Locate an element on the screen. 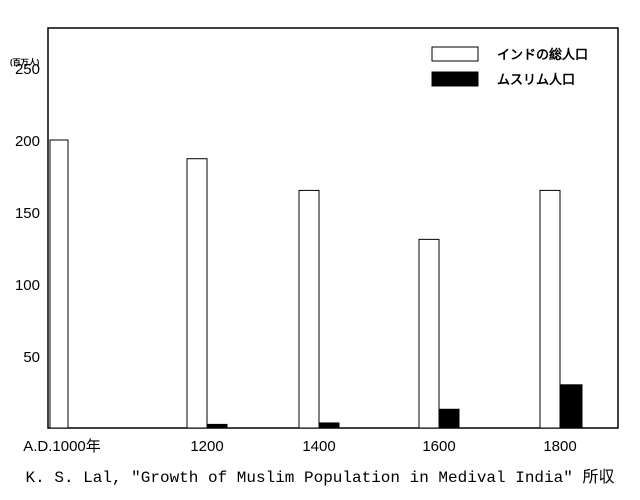 The width and height of the screenshot is (640, 500). x-tick-label: 1200 is located at coordinates (206, 446).